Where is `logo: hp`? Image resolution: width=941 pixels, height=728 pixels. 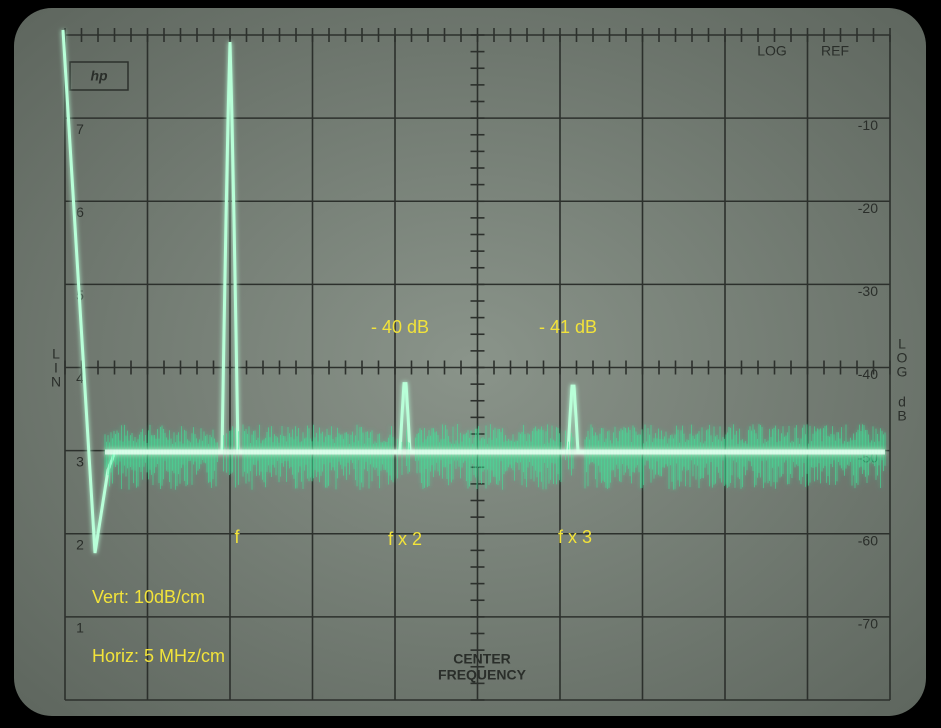
logo: hp is located at coordinates (99, 76).